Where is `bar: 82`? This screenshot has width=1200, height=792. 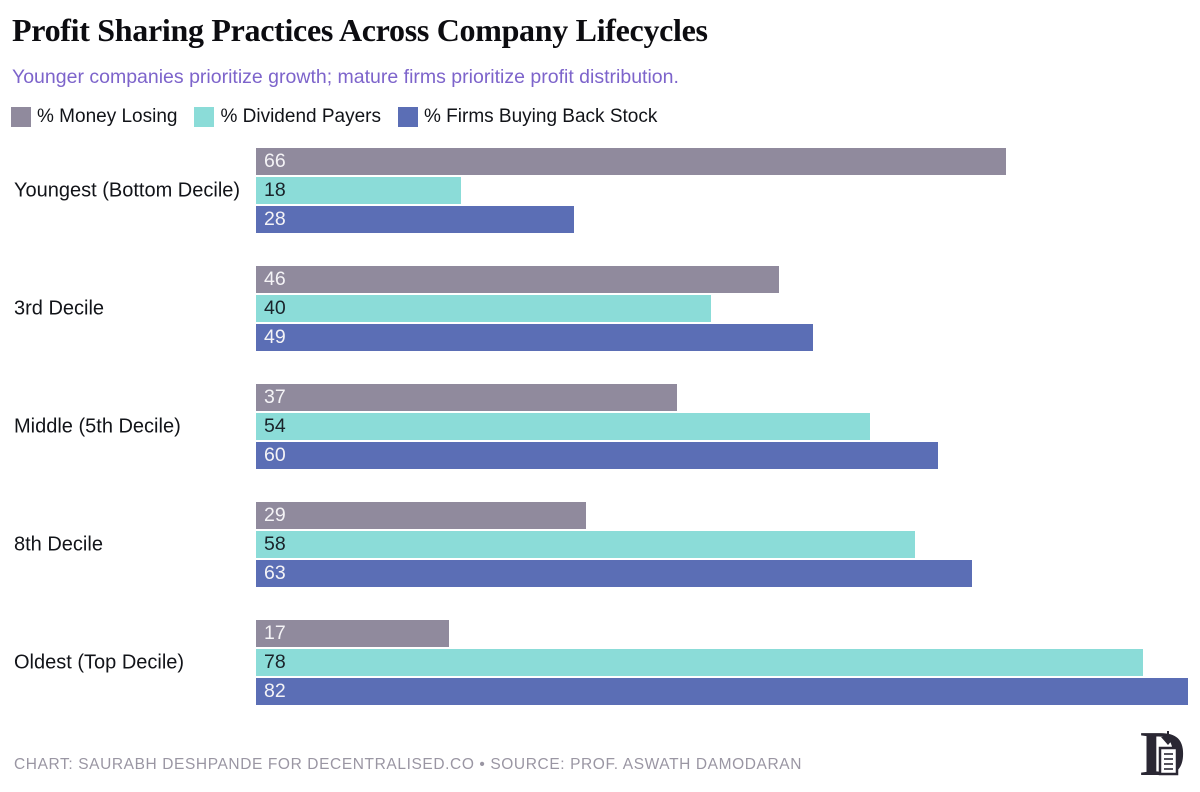
bar: 82 is located at coordinates (722, 691).